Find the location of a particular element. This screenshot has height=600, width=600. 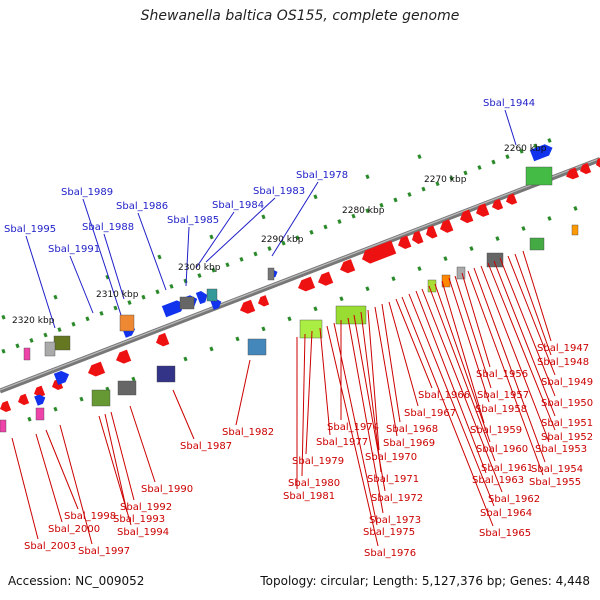

scale-label: 2310 kbp is located at coordinates (117, 295).